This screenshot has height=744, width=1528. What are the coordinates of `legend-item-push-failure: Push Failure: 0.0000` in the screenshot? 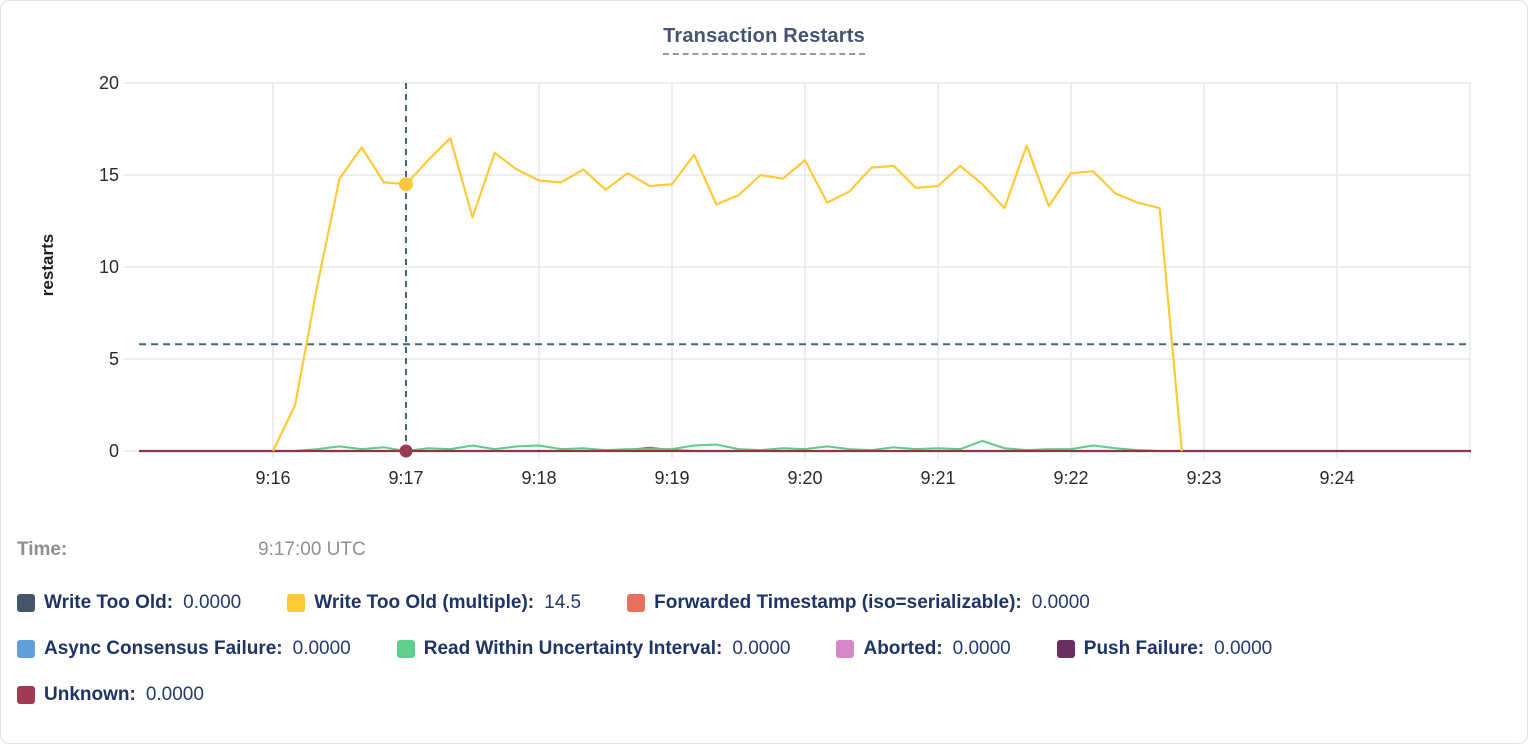 It's located at (1164, 649).